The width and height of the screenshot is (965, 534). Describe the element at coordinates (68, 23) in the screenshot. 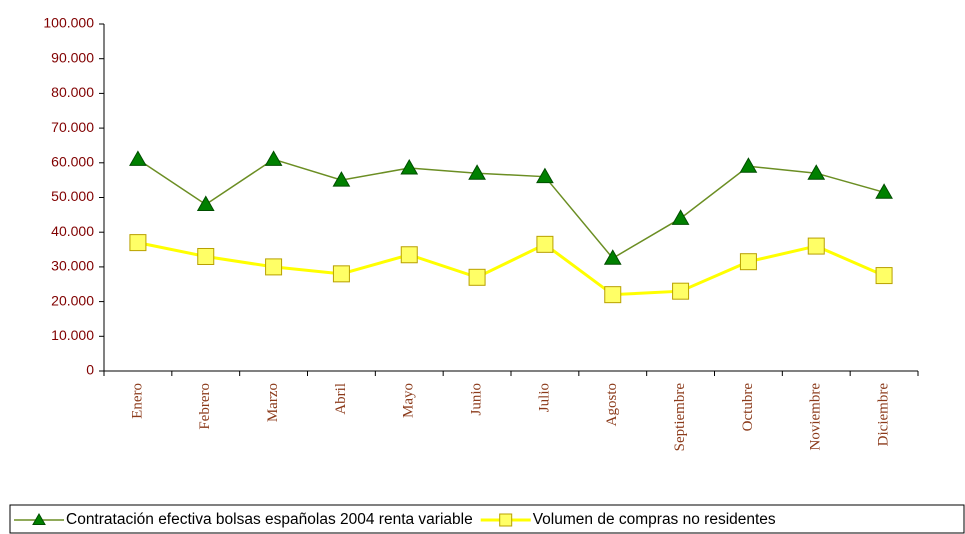

I see `y-tick-label: 100.000` at that location.